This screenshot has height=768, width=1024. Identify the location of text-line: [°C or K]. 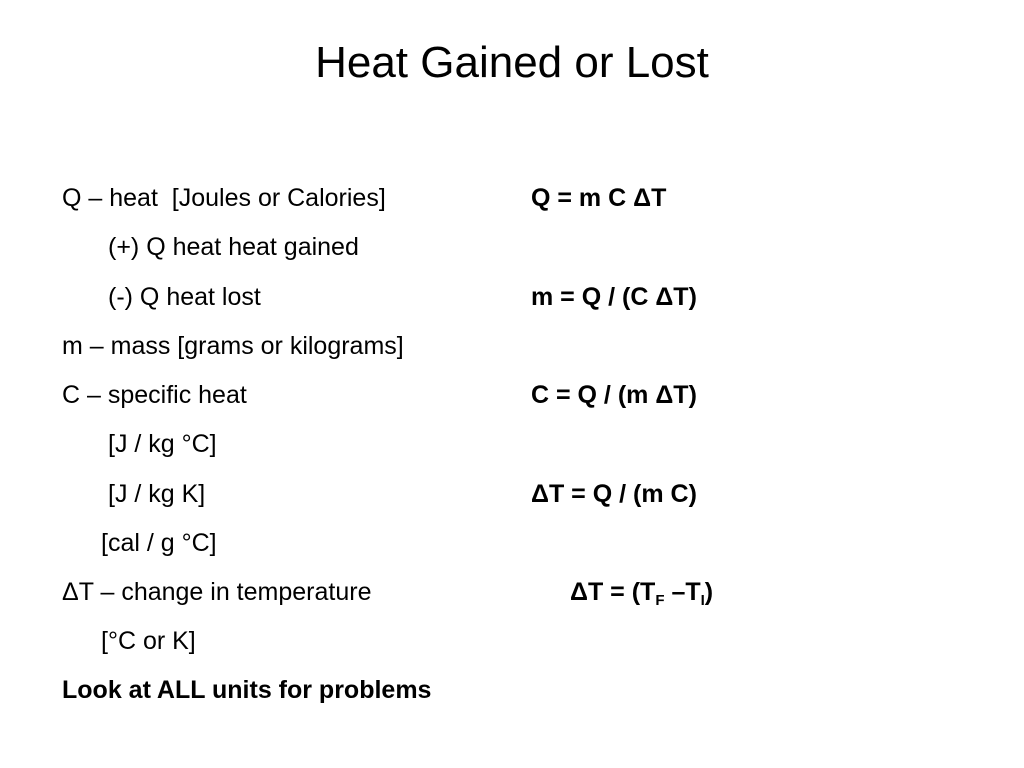
(148, 641).